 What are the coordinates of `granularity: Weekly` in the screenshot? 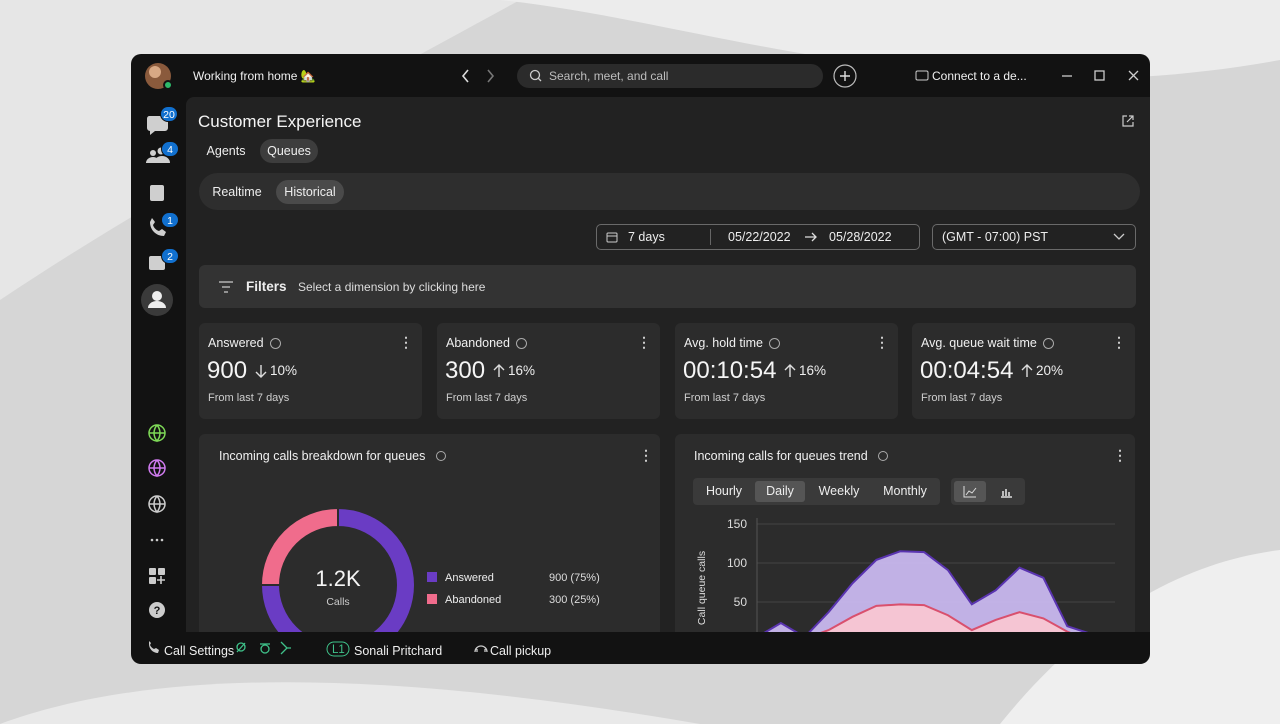 It's located at (840, 491).